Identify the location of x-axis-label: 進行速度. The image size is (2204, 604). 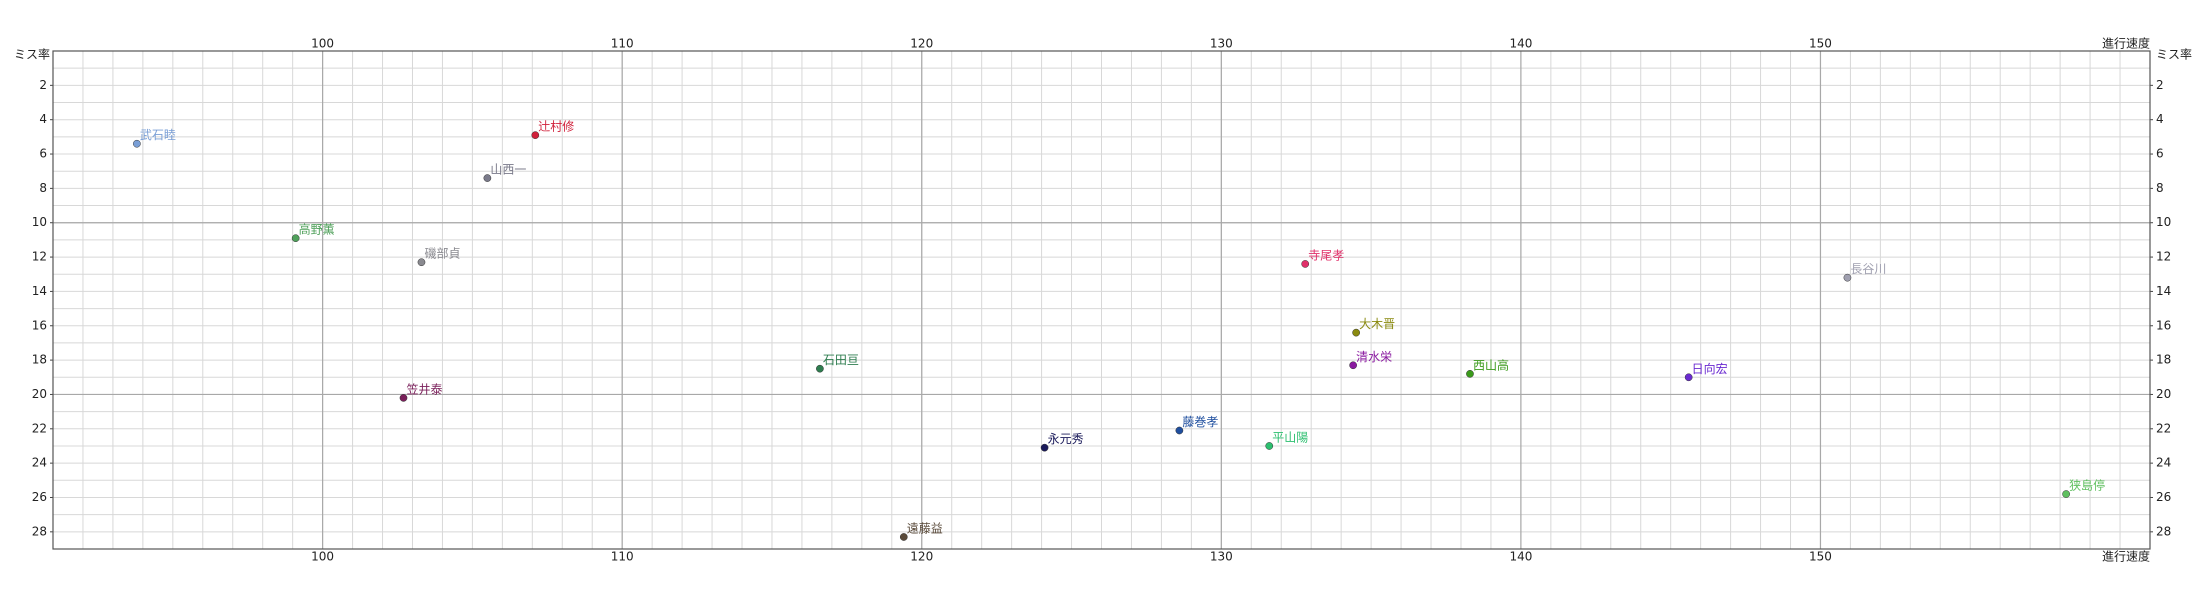
(2126, 556).